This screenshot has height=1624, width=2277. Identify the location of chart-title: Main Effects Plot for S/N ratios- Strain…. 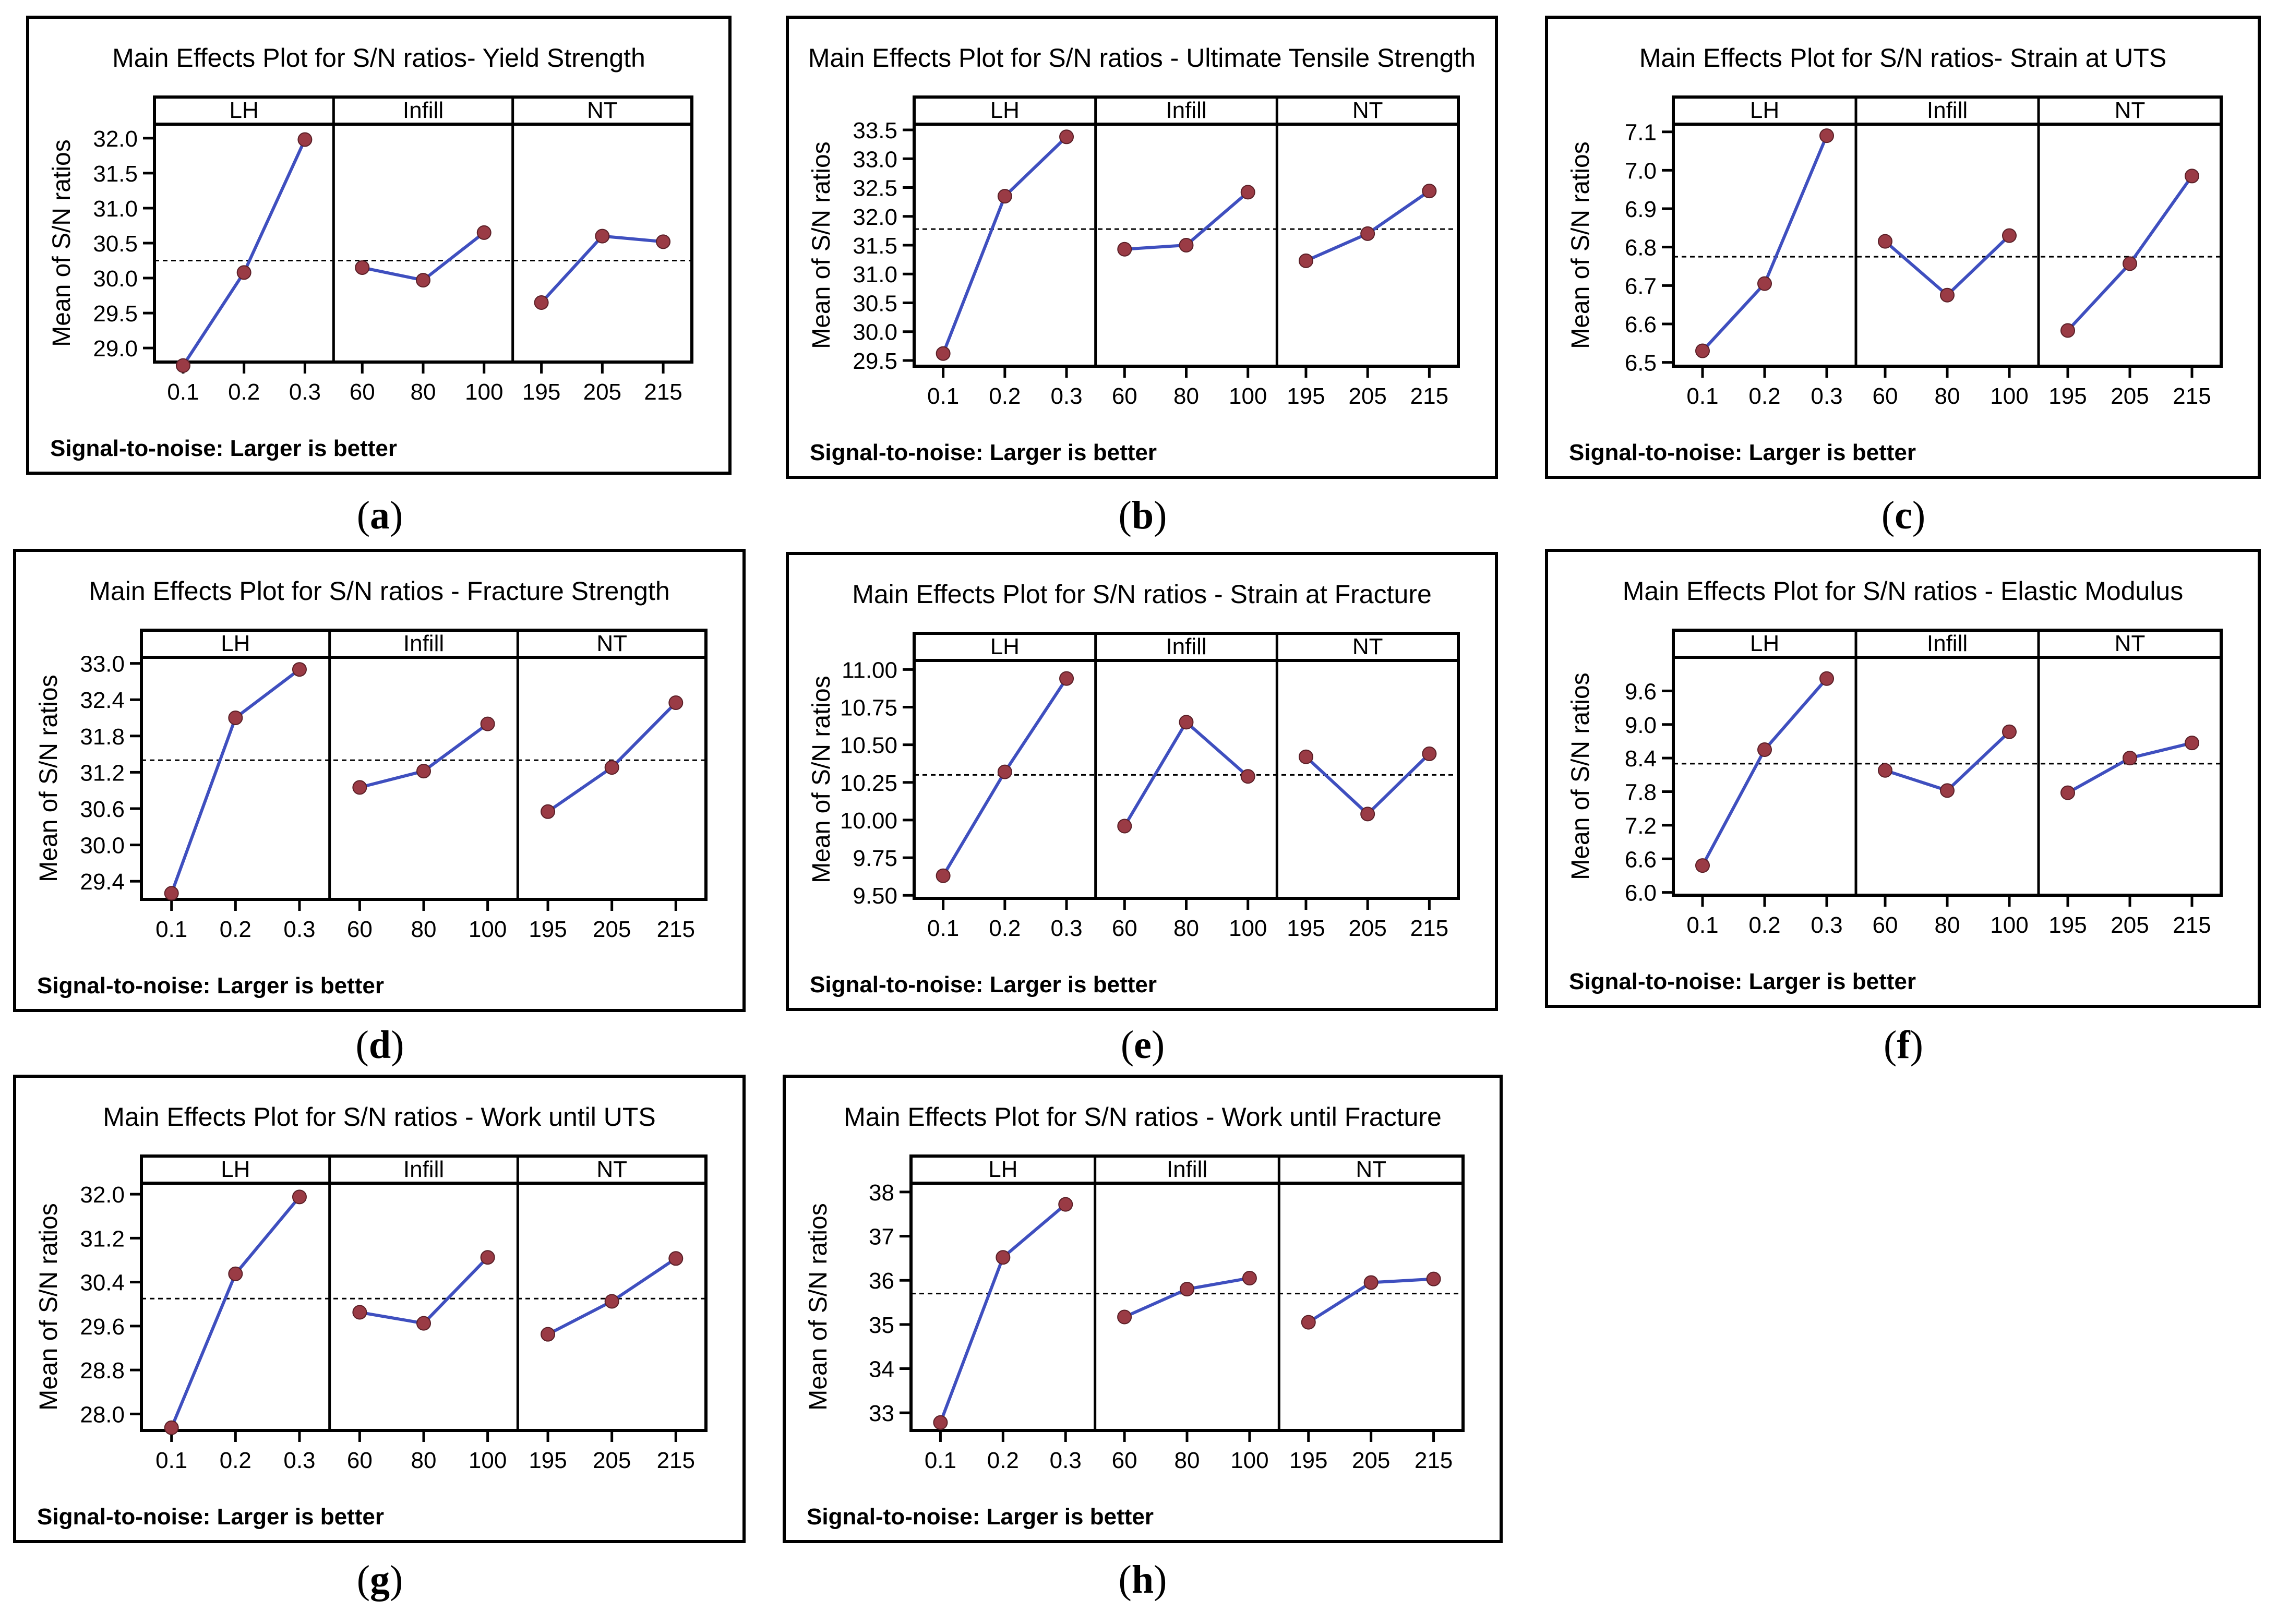
(1903, 58).